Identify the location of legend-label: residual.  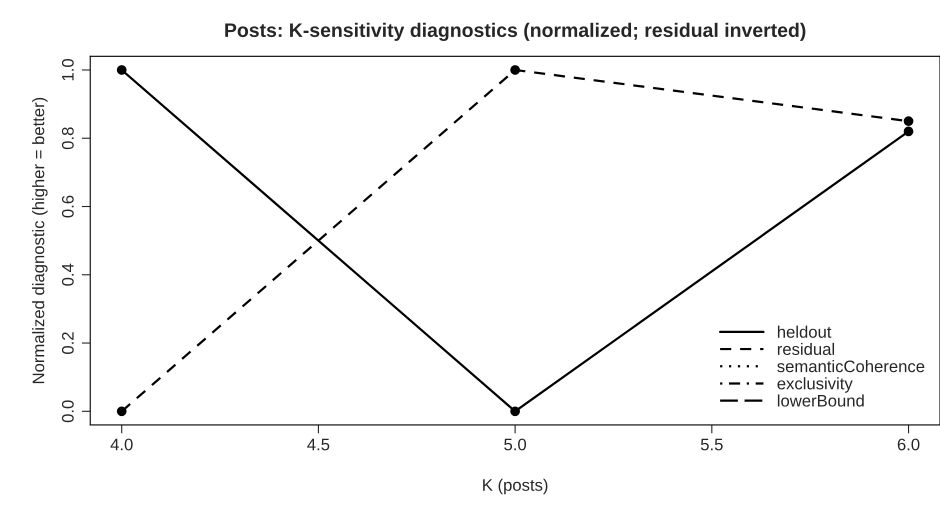
(806, 349).